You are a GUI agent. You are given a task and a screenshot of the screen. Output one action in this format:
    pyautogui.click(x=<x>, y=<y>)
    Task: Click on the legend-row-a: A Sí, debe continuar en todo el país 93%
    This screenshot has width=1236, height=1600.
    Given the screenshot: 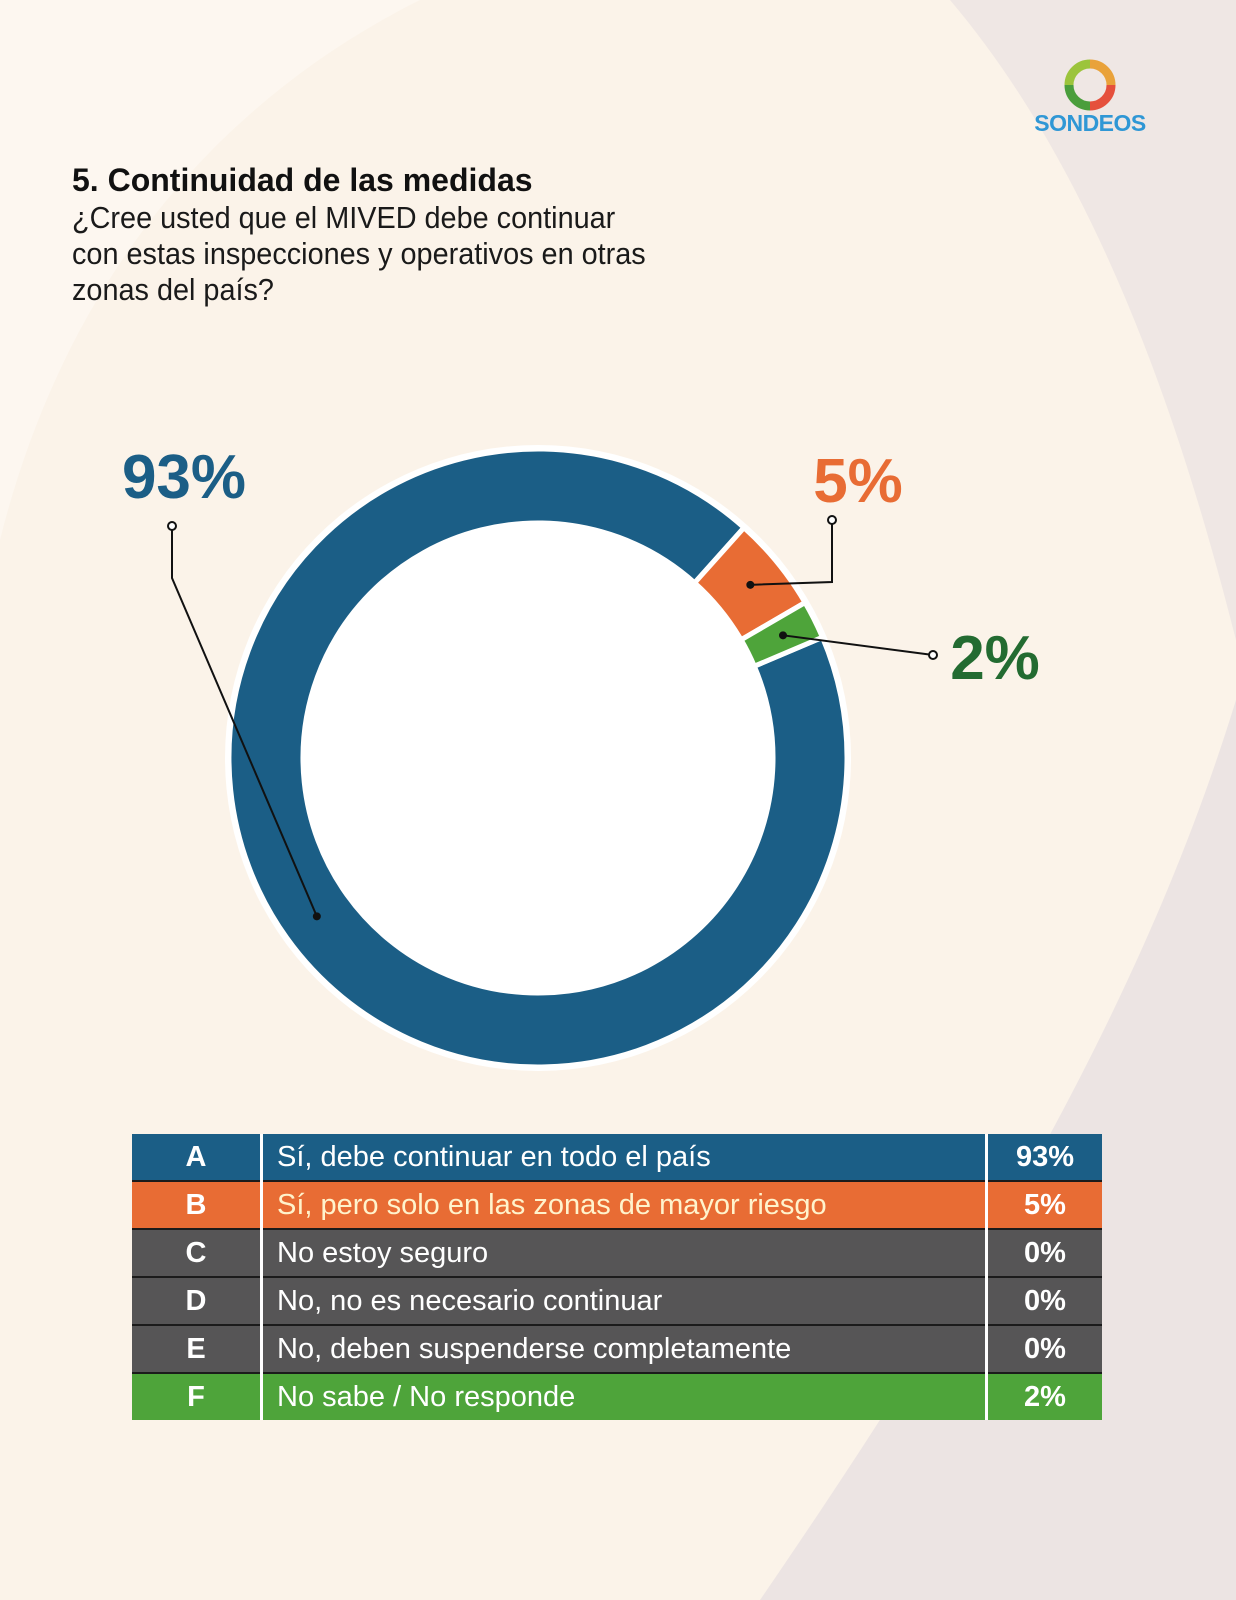 What is the action you would take?
    pyautogui.click(x=617, y=1157)
    